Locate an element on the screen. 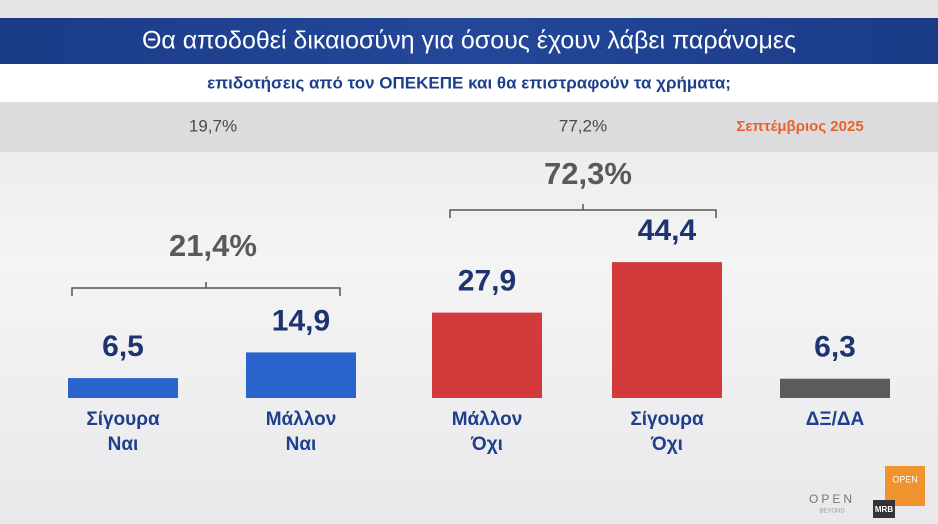 Image resolution: width=938 pixels, height=524 pixels. category-label: Μάλλον Ναι is located at coordinates (301, 432).